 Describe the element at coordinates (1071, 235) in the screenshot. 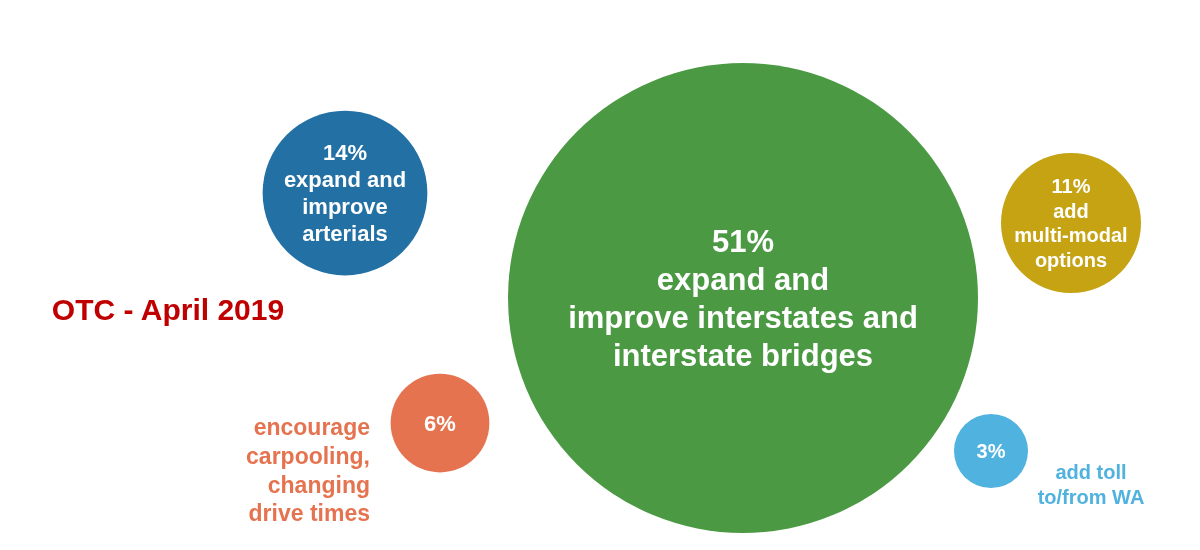

I see `category-label: add multi-modal options` at that location.